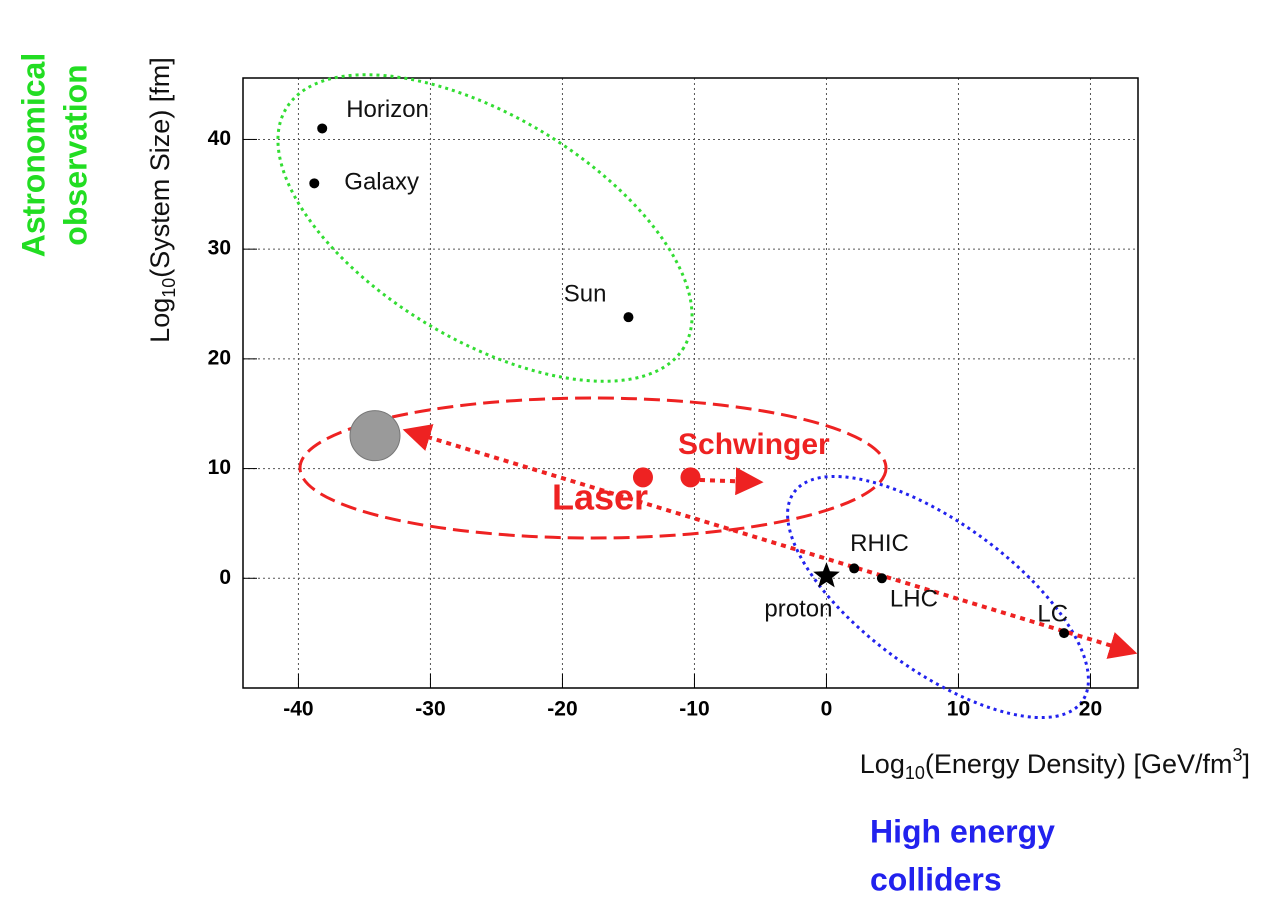  What do you see at coordinates (1052, 613) in the screenshot?
I see `point-label: LC` at bounding box center [1052, 613].